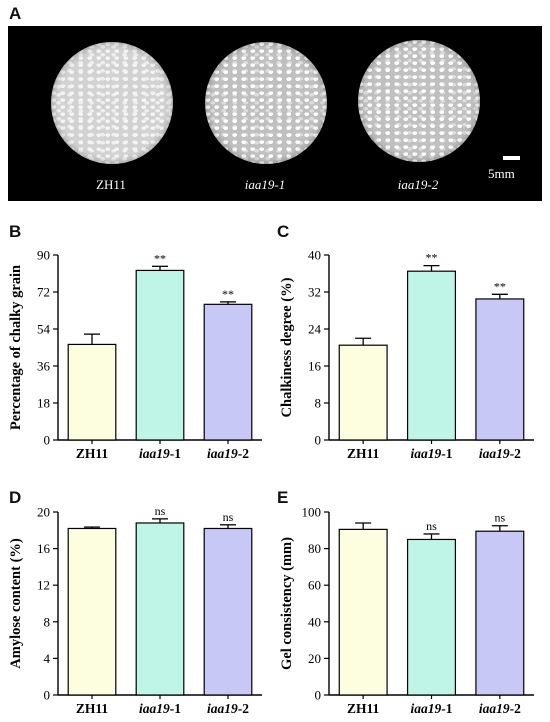  I want to click on y-tick-label: 36, so click(44, 366).